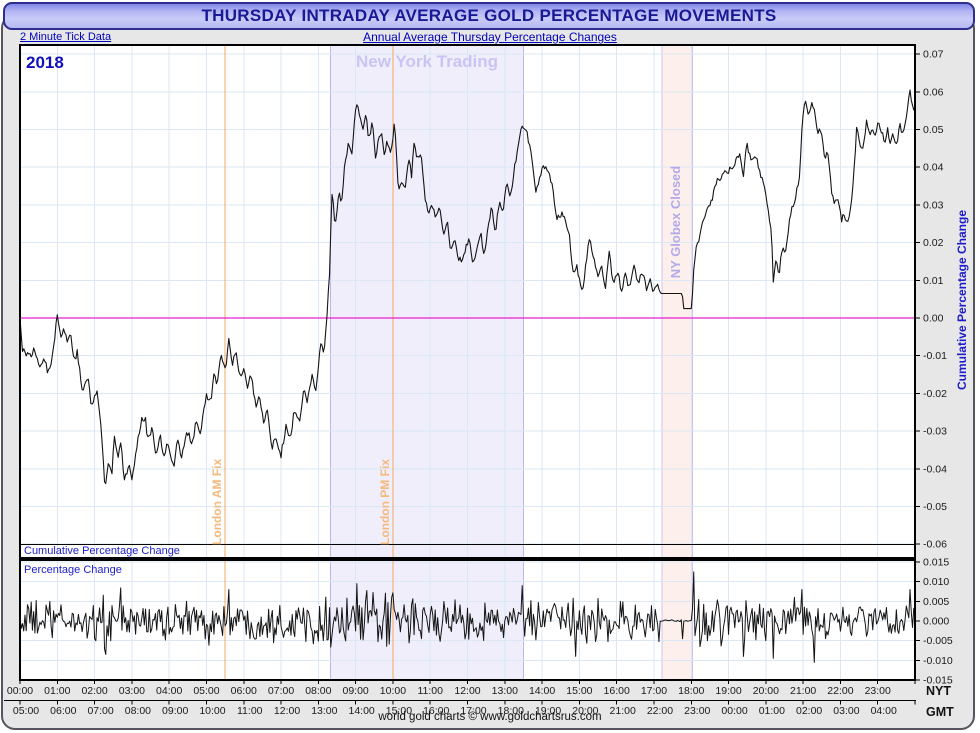  What do you see at coordinates (361, 711) in the screenshot?
I see `gmt-time-label: 14:00` at bounding box center [361, 711].